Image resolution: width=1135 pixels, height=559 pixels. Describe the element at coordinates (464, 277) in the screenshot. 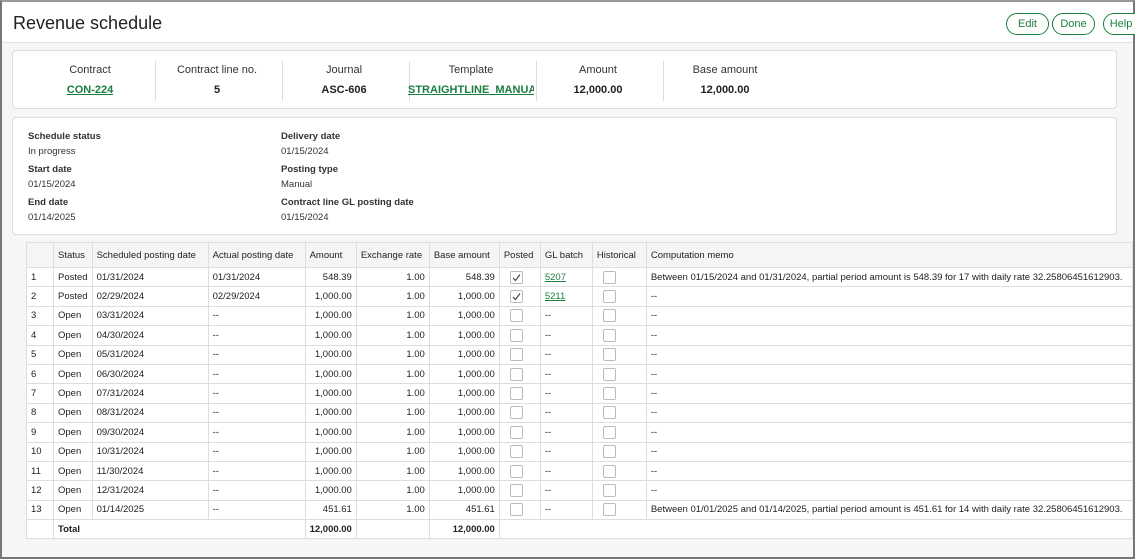

I see `base-amount: 548.39` at that location.